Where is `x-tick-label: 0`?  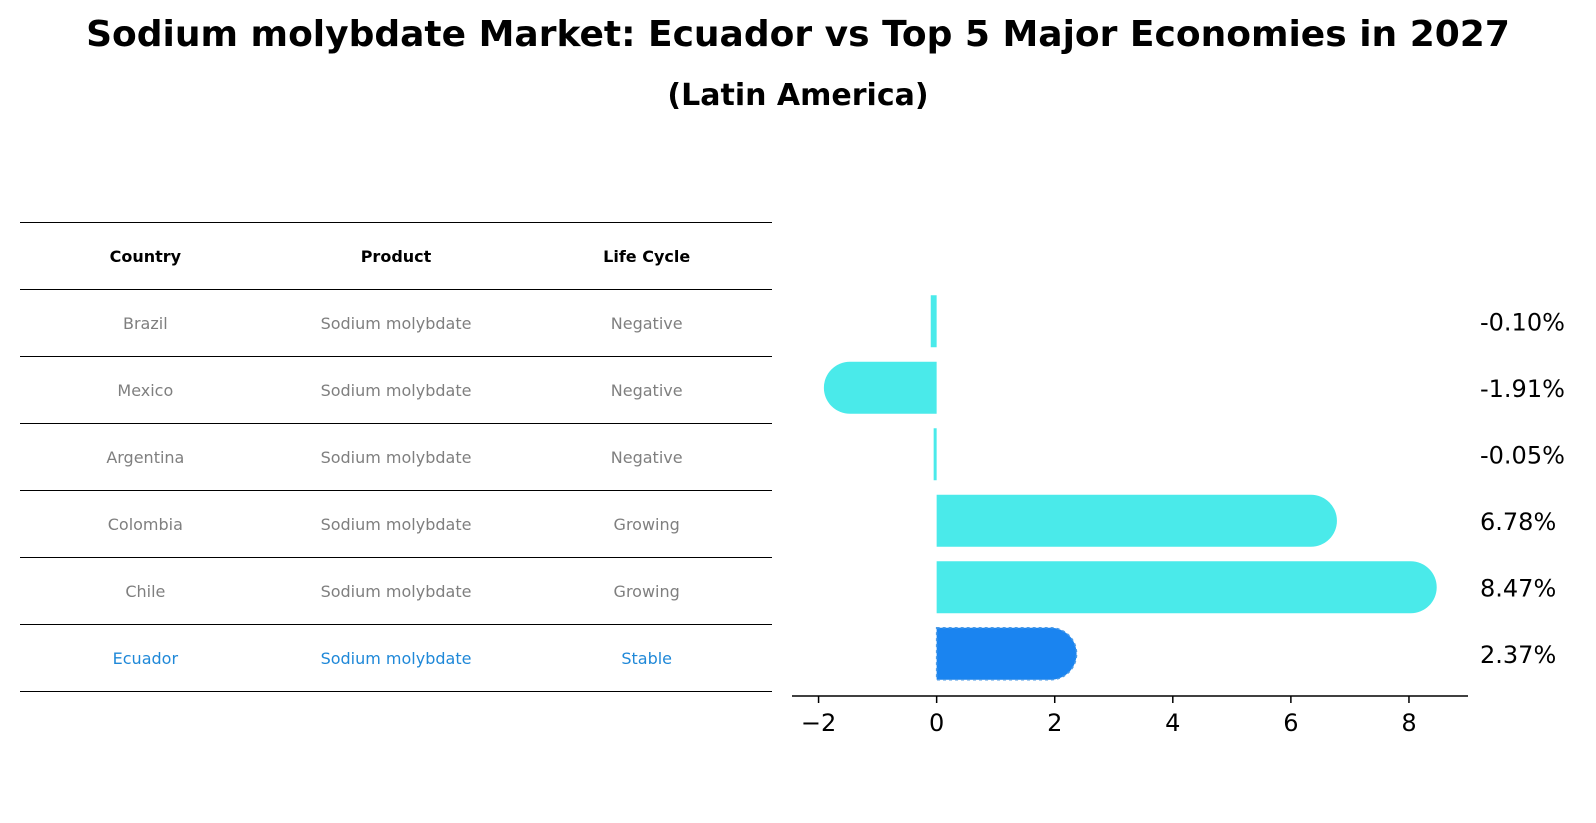
x-tick-label: 0 is located at coordinates (936, 723).